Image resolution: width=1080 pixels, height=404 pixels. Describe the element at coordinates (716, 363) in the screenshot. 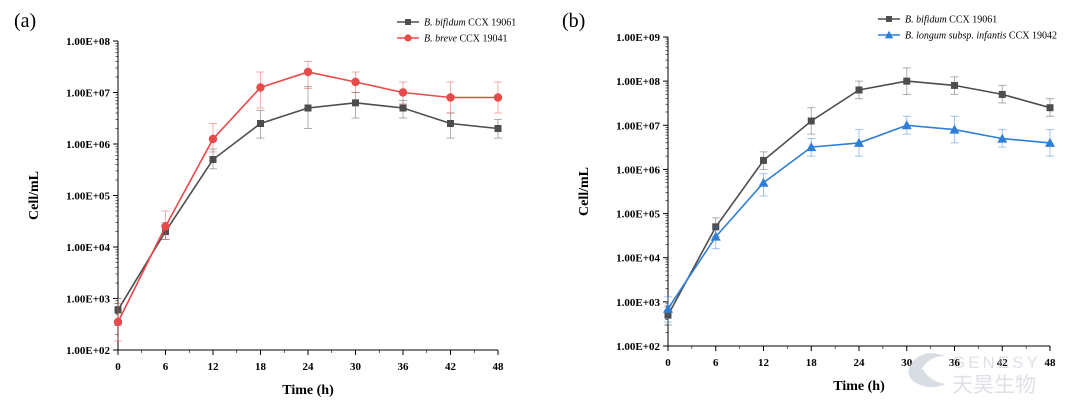

I see `x-tick-label: 6` at that location.